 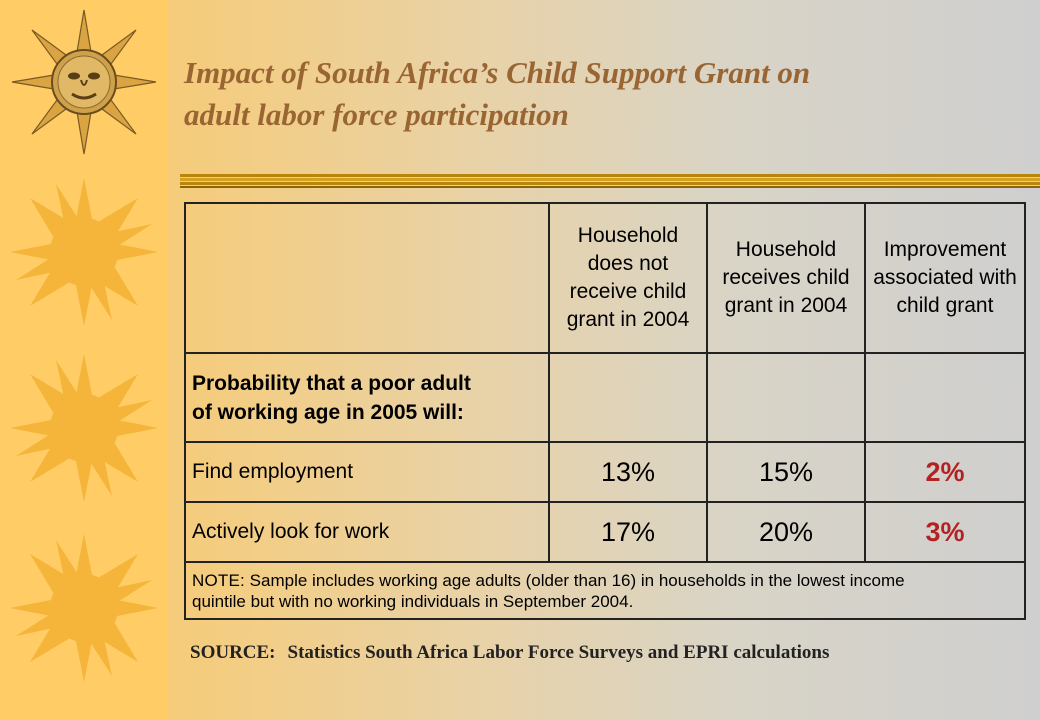 What do you see at coordinates (328, 412) in the screenshot?
I see `question-line-2: of working age in 2005 will:` at bounding box center [328, 412].